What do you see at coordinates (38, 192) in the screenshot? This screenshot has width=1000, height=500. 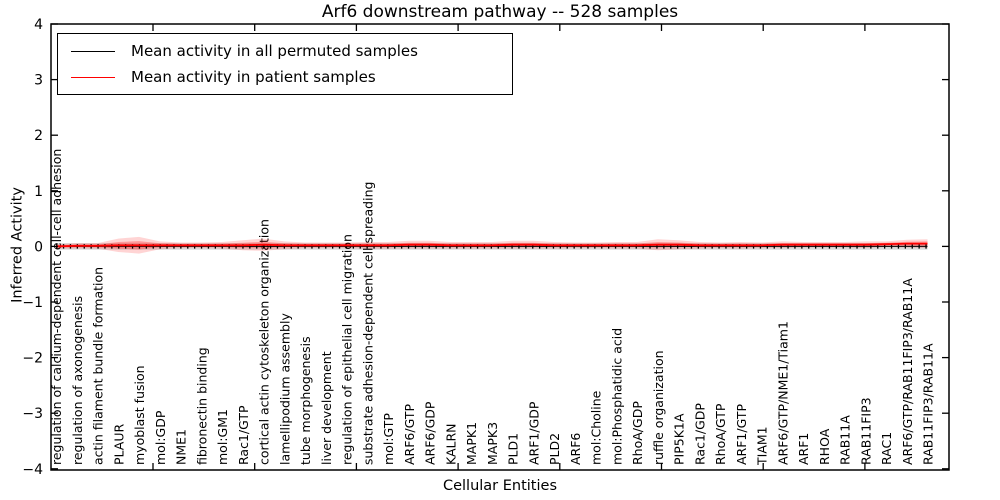 I see `y-tick-label: 1` at bounding box center [38, 192].